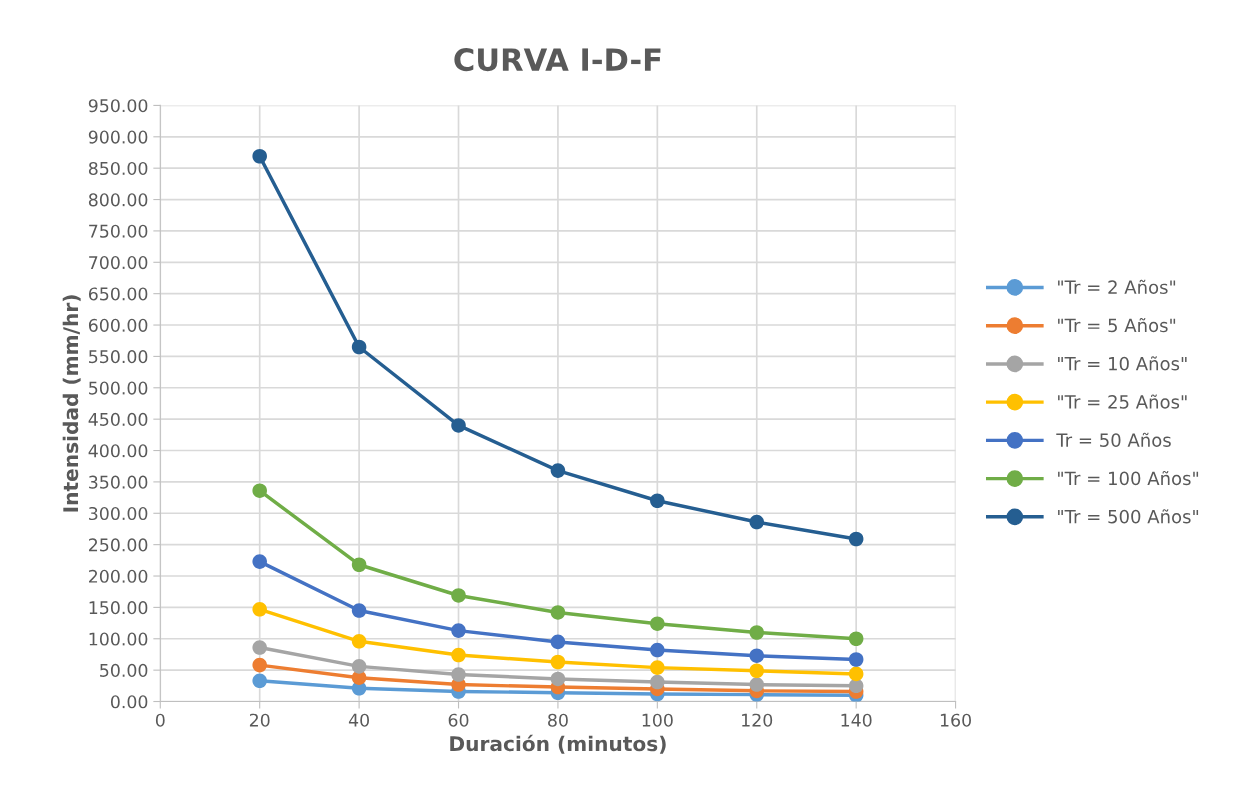  Describe the element at coordinates (1122, 363) in the screenshot. I see `legend-label: "Tr = 10 Años"` at that location.